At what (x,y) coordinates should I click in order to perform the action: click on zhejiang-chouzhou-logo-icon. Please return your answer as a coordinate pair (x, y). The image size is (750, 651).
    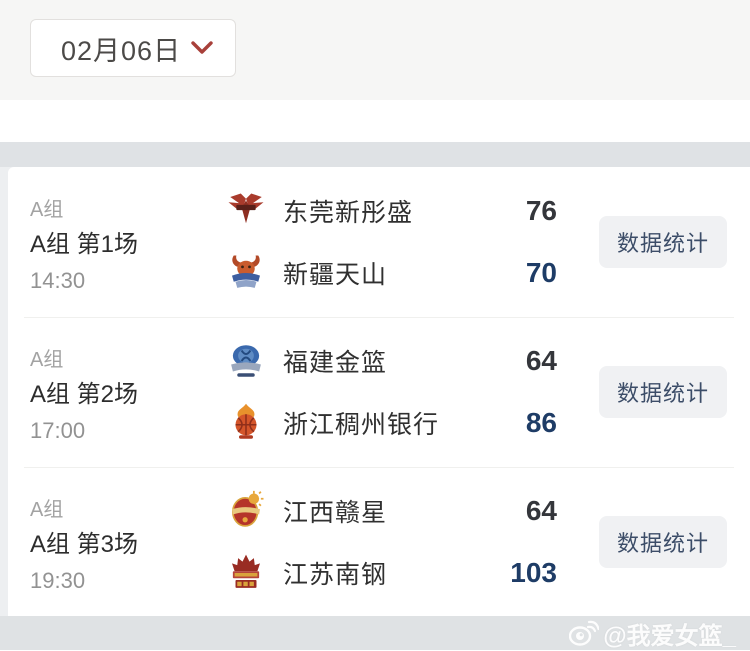
    Looking at the image, I should click on (246, 423).